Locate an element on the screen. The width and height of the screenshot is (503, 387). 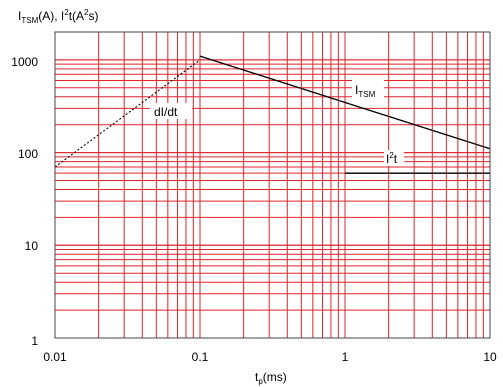
i2t-label: I2t is located at coordinates (392, 158).